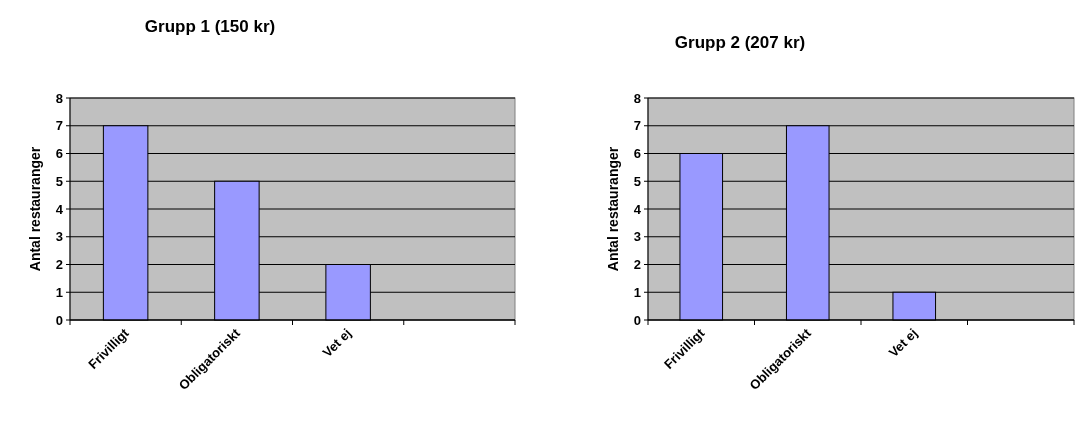  Describe the element at coordinates (210, 26) in the screenshot. I see `chart-title: Grupp 1 (150 kr)` at that location.